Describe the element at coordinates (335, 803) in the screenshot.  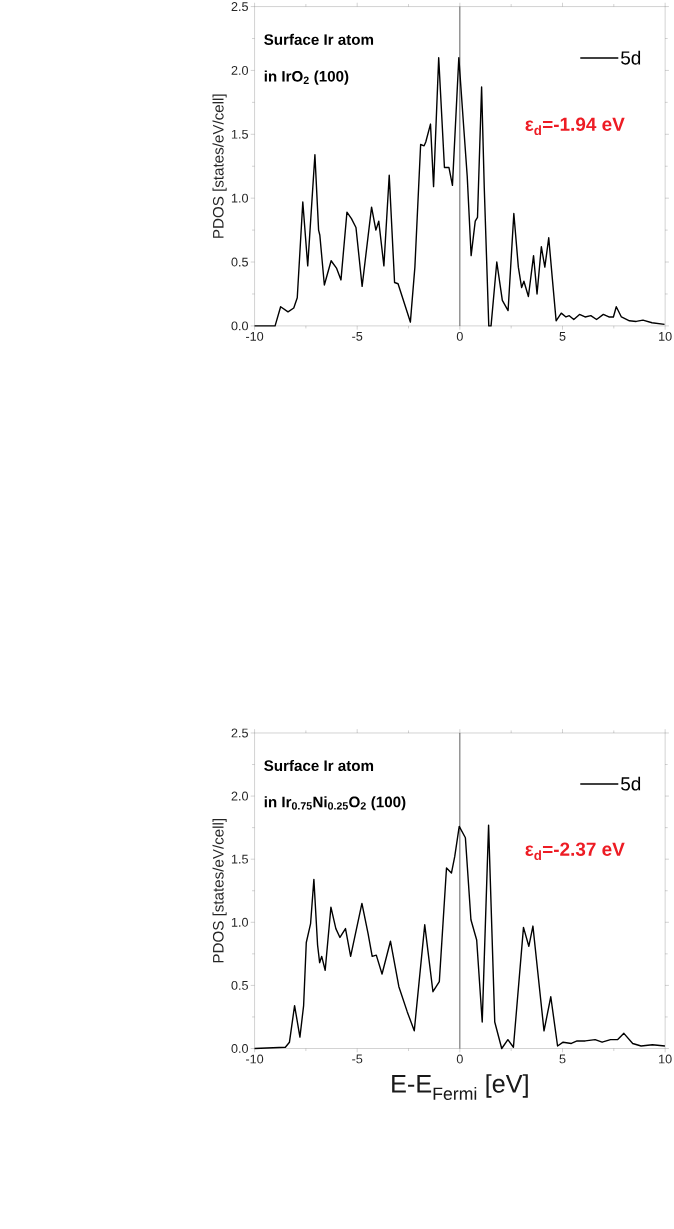
I see `annotation: in Ir$_{0.75}$Ni$_{0.25}$O$_{2}$ (100)` at that location.